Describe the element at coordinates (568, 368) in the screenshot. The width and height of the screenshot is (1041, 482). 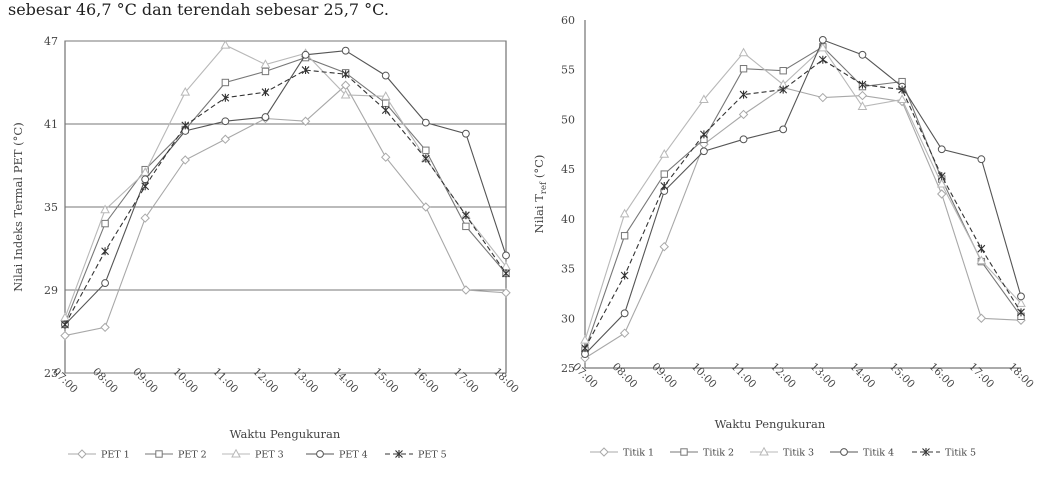
I see `y-tick-label: 25` at that location.